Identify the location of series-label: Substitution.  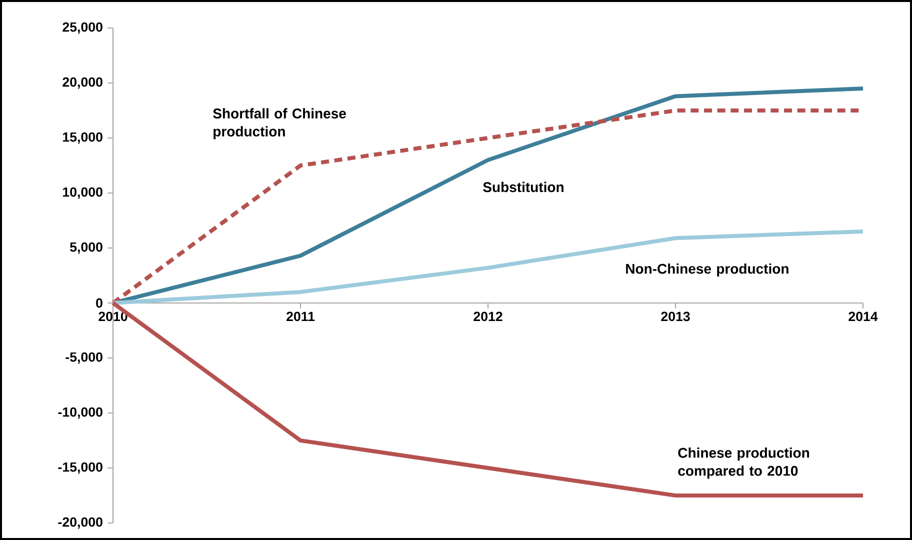
(523, 187).